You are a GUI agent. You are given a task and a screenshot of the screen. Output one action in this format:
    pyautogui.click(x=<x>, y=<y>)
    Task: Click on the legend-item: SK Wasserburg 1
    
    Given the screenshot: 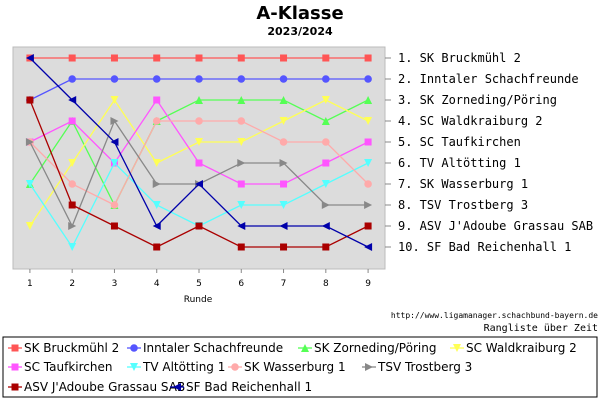 What is the action you would take?
    pyautogui.click(x=287, y=367)
    